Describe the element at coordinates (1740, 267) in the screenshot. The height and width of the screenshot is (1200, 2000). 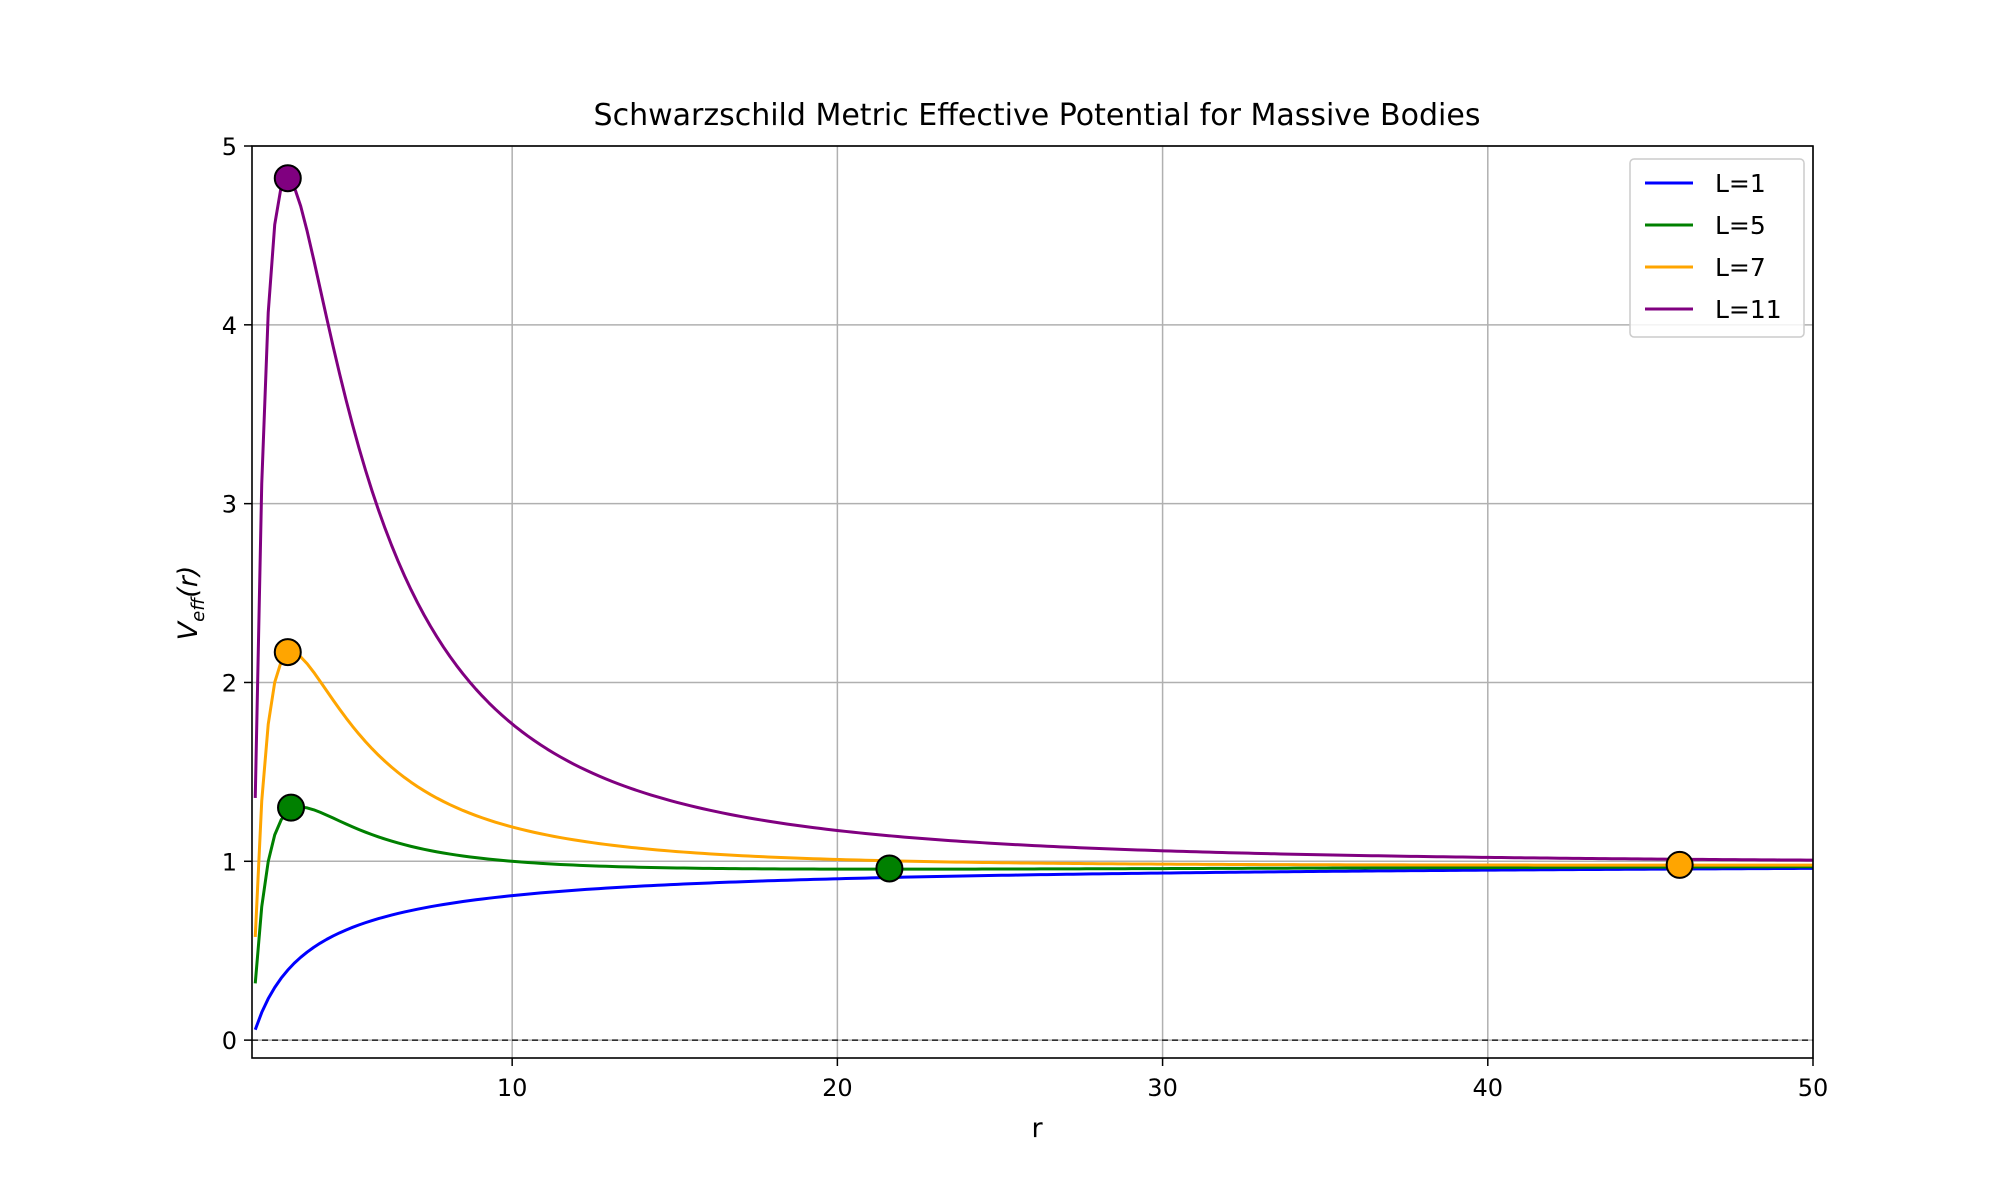
I see `legend-label: L=7` at that location.